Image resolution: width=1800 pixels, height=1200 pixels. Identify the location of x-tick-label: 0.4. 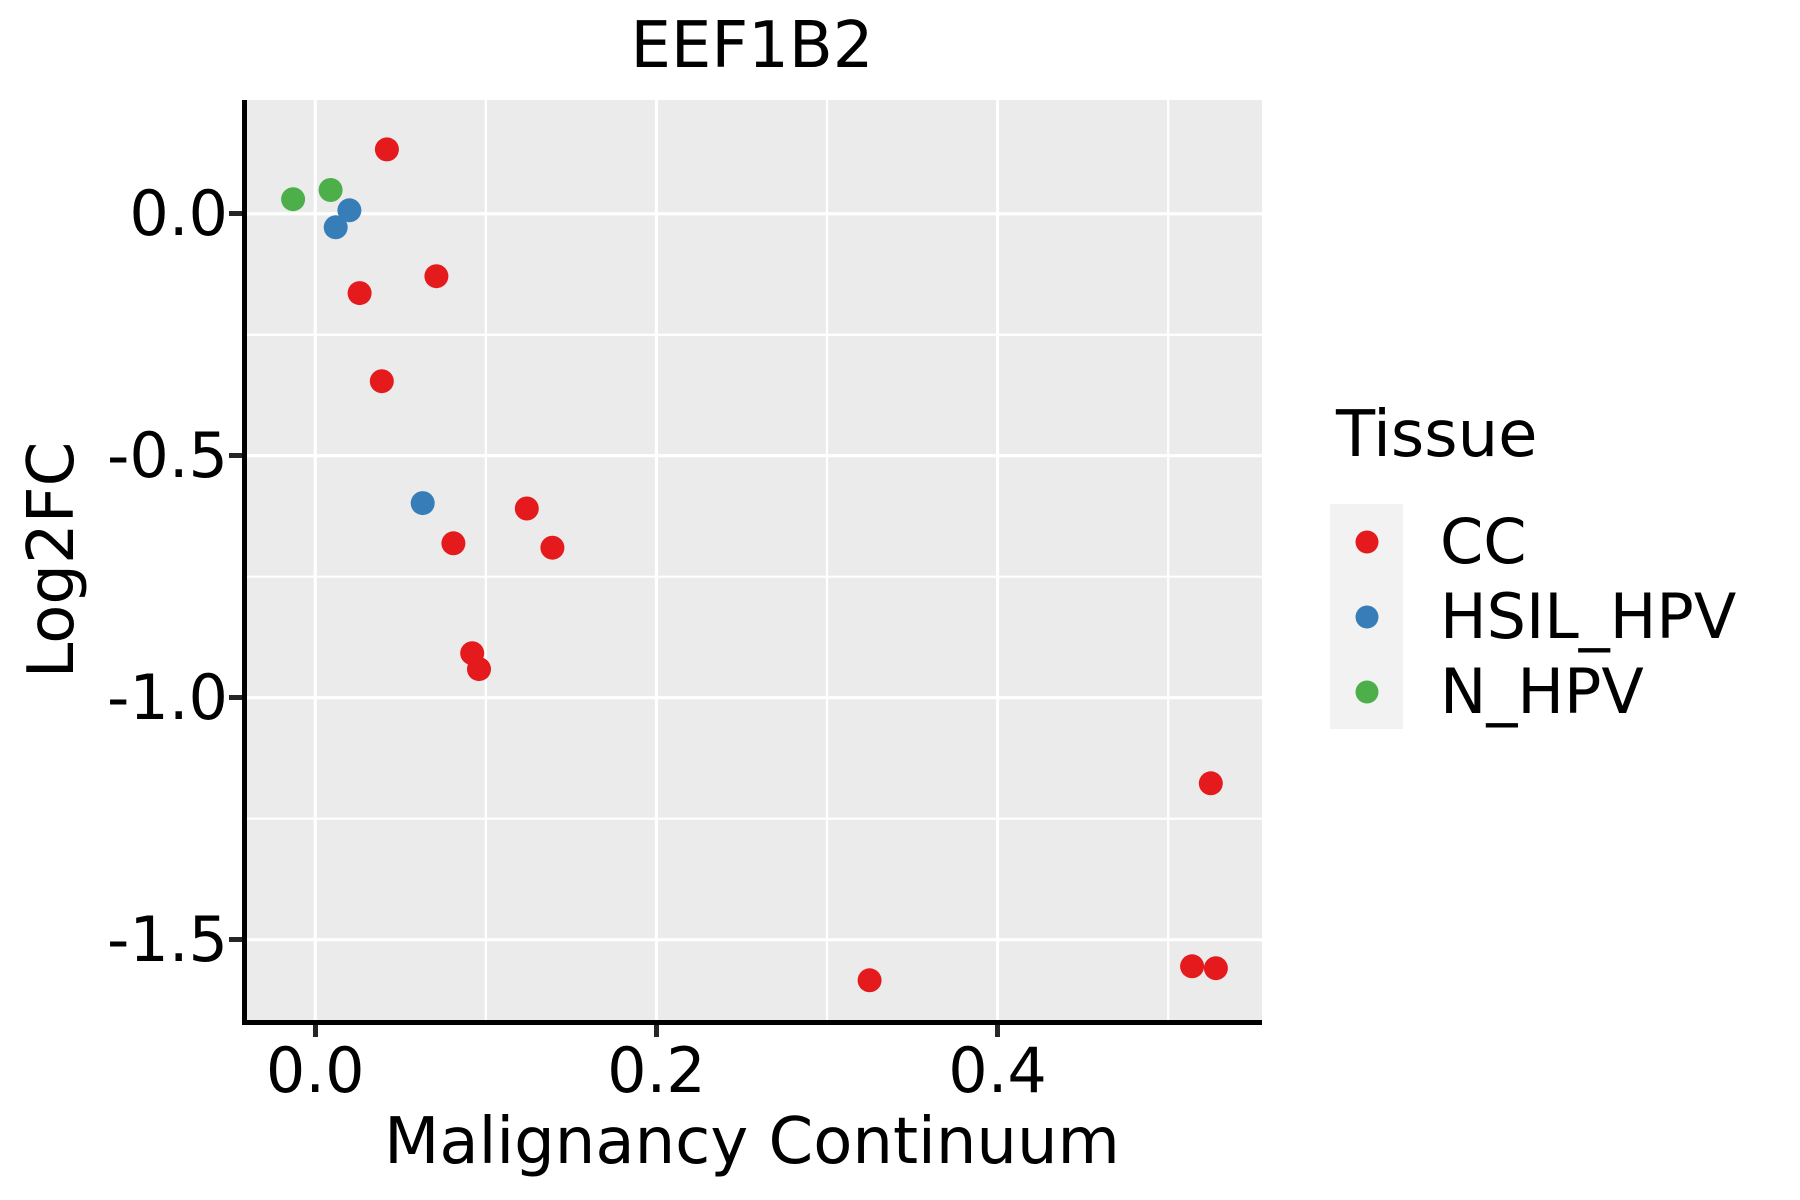
(997, 1070).